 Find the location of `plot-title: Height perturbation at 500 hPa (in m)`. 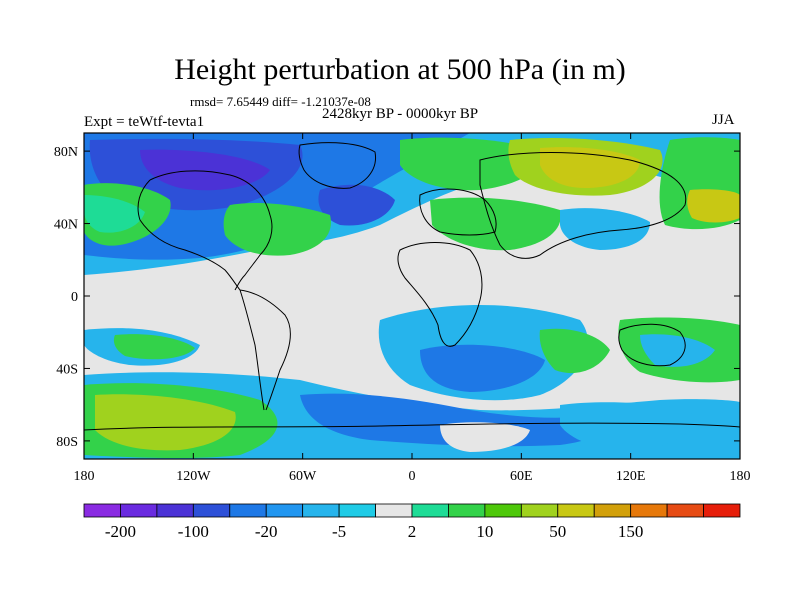

plot-title: Height perturbation at 500 hPa (in m) is located at coordinates (400, 69).